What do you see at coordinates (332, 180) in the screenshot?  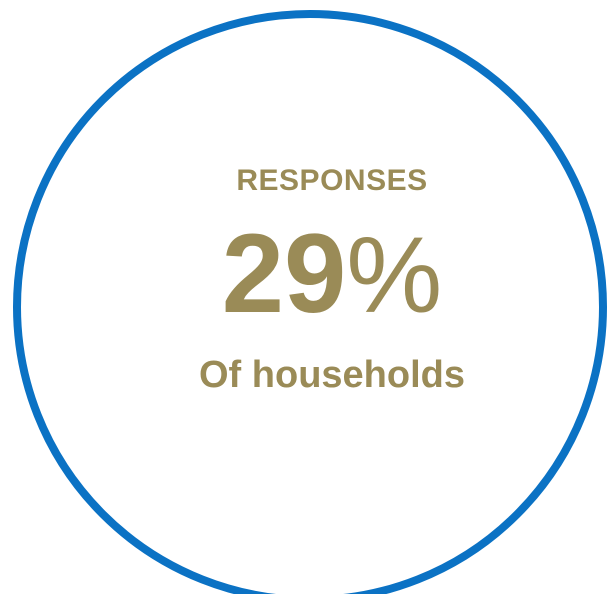 I see `stat-heading: RESPONSES` at bounding box center [332, 180].